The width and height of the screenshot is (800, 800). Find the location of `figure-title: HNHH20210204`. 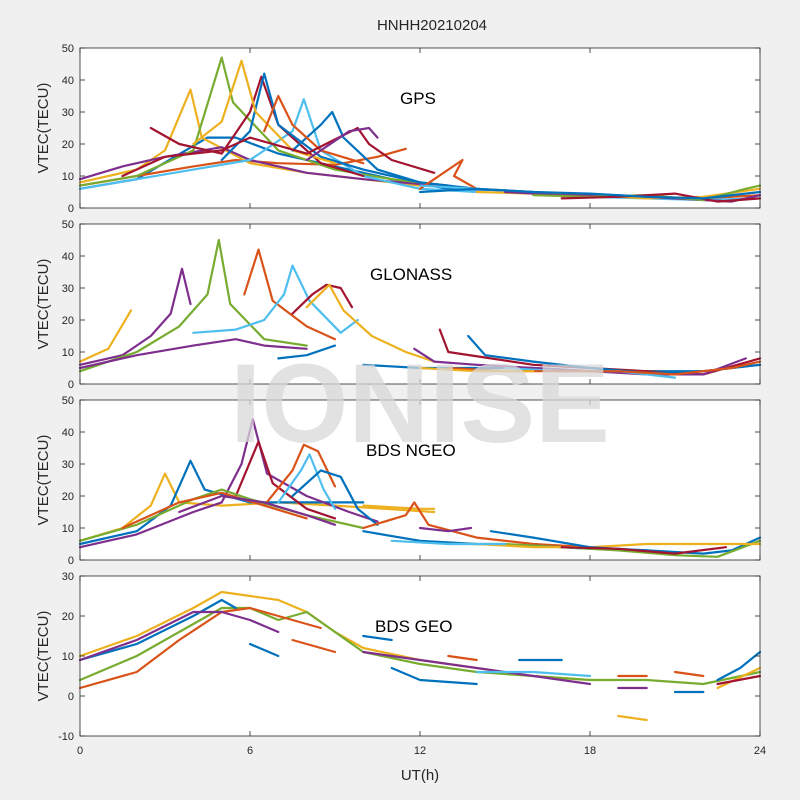

figure-title: HNHH20210204 is located at coordinates (432, 25).